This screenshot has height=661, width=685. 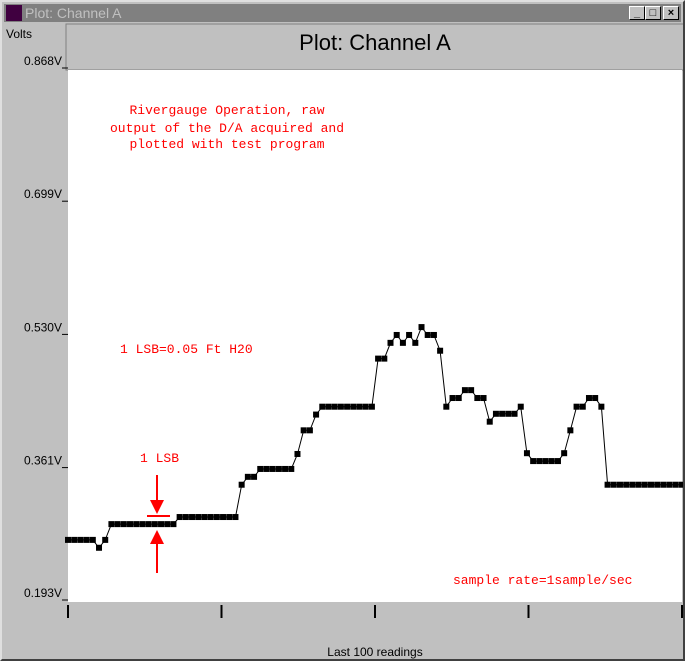 What do you see at coordinates (19, 34) in the screenshot?
I see `y-axis-label: Volts` at bounding box center [19, 34].